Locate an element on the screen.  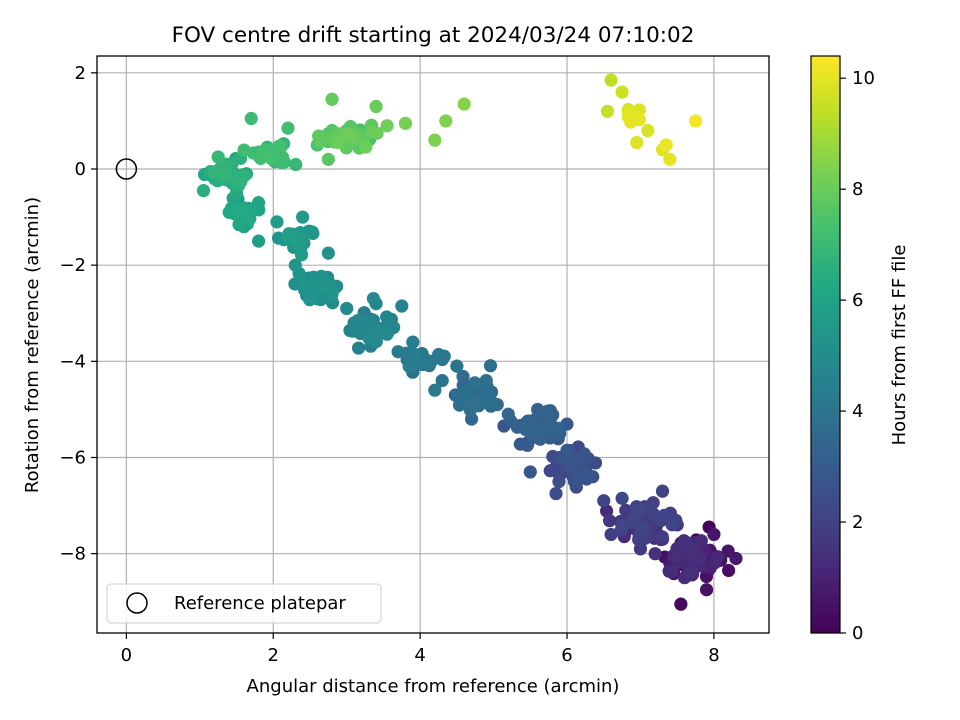
colorbar-ticks: 0 2 4 6 8 10 is located at coordinates (857, 356).